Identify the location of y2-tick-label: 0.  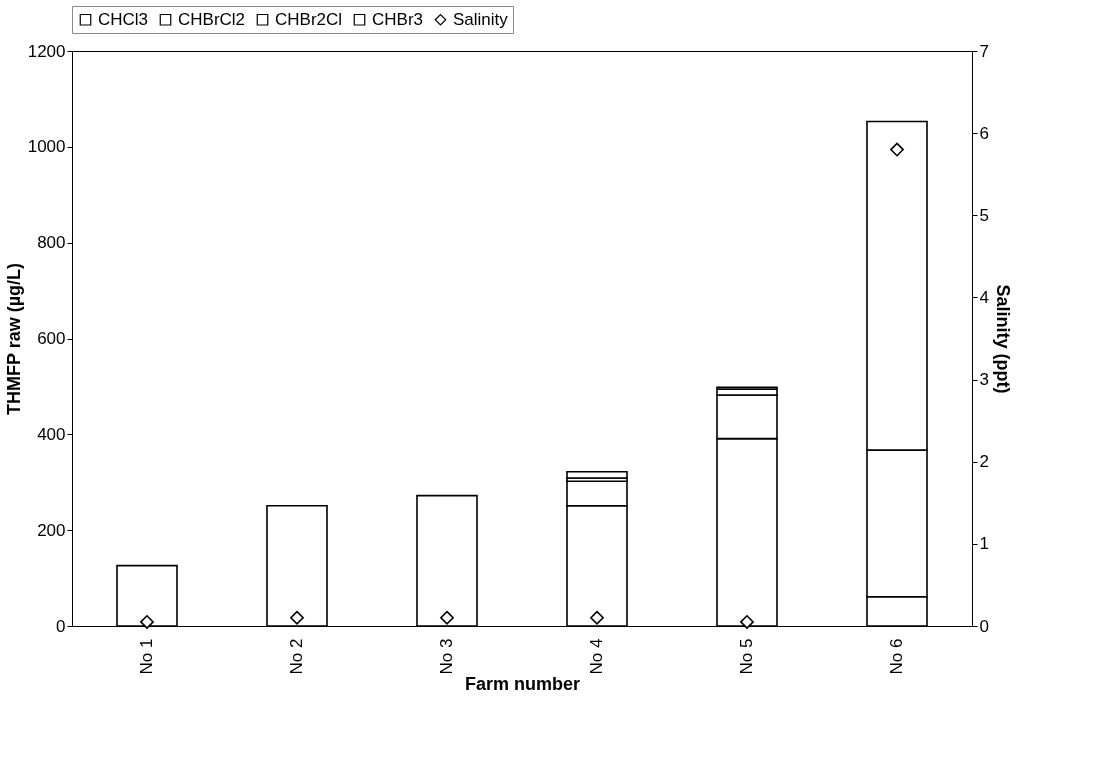
(984, 626).